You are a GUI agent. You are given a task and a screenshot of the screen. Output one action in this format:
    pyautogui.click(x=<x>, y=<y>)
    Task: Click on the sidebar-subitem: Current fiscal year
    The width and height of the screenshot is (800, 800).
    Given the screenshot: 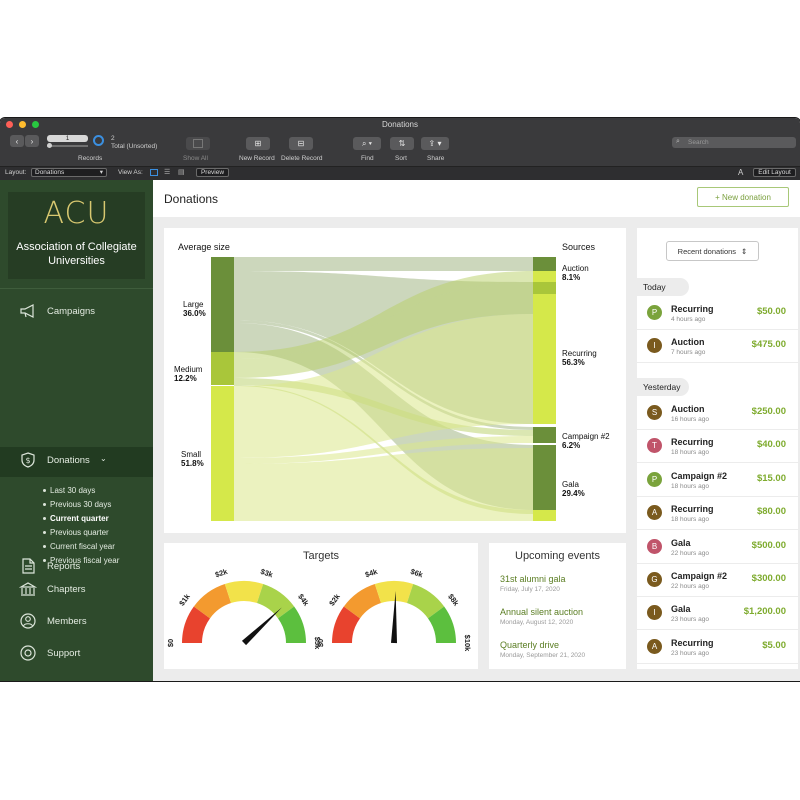 What is the action you would take?
    pyautogui.click(x=79, y=546)
    